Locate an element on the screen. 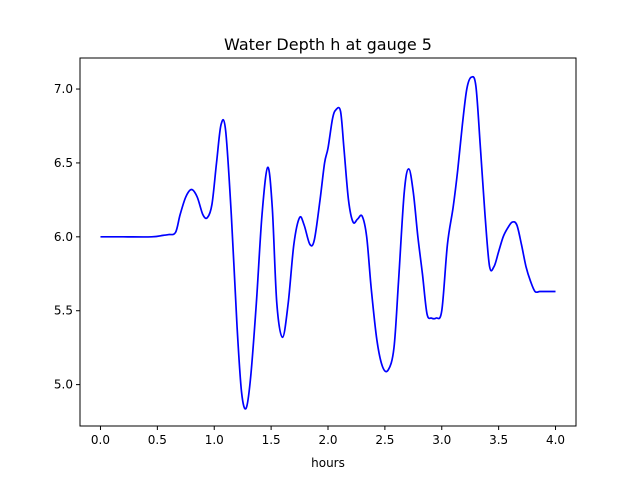 Image resolution: width=640 pixels, height=480 pixels. x-tick-label: 0.5 is located at coordinates (157, 440).